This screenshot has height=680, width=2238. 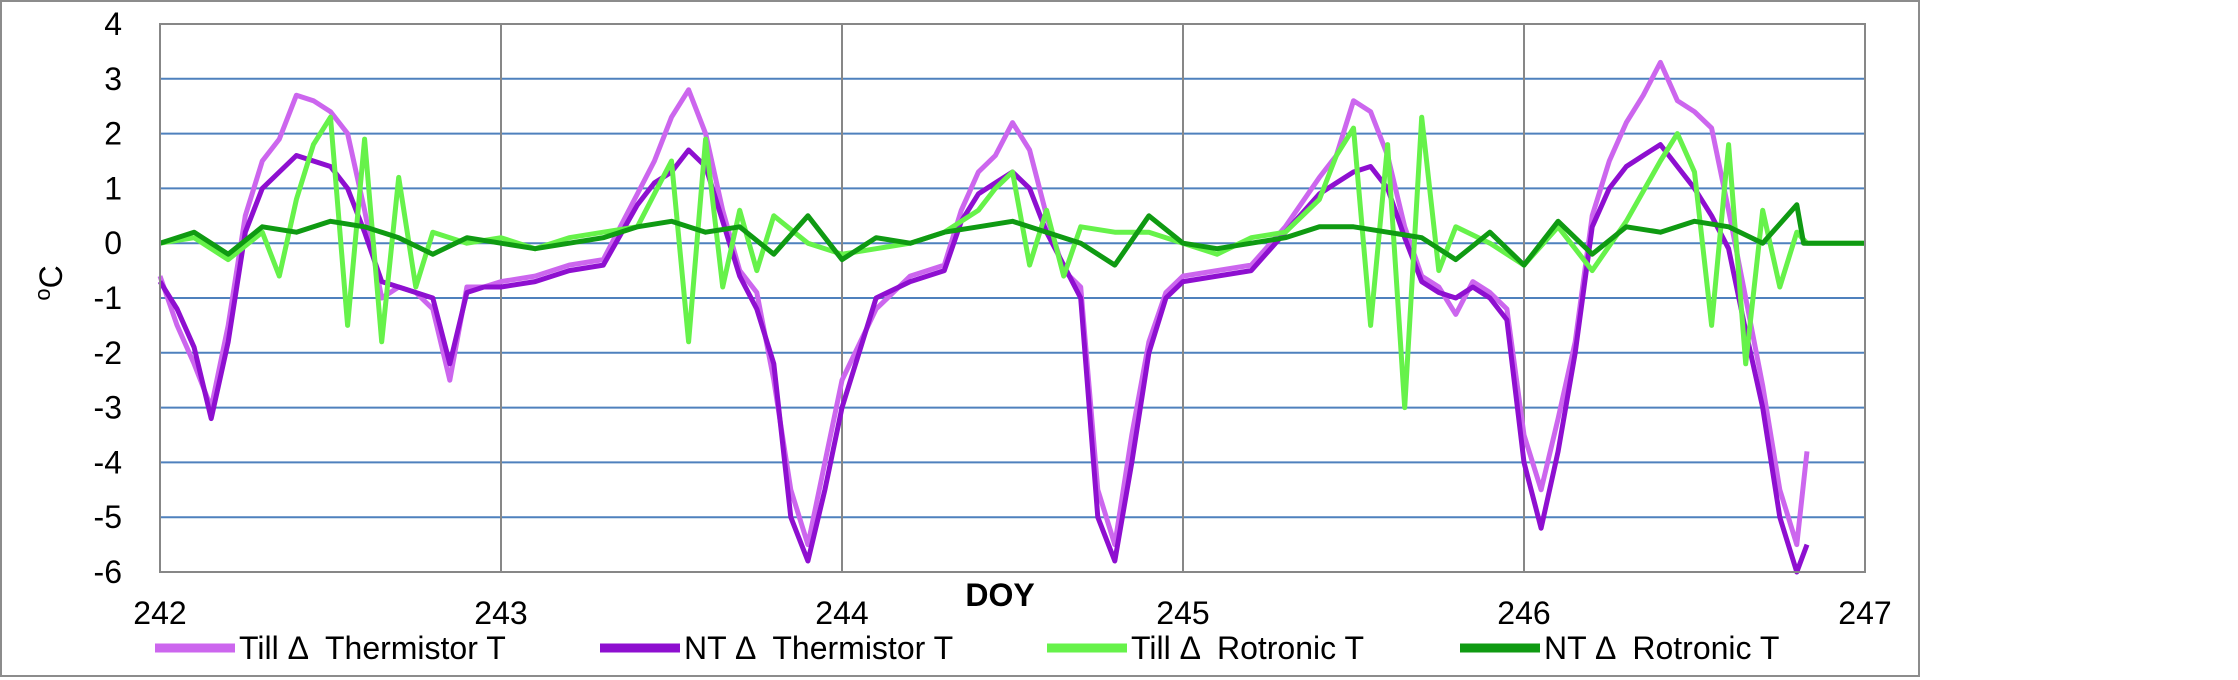 I want to click on y-tick-label: -6, so click(x=108, y=572).